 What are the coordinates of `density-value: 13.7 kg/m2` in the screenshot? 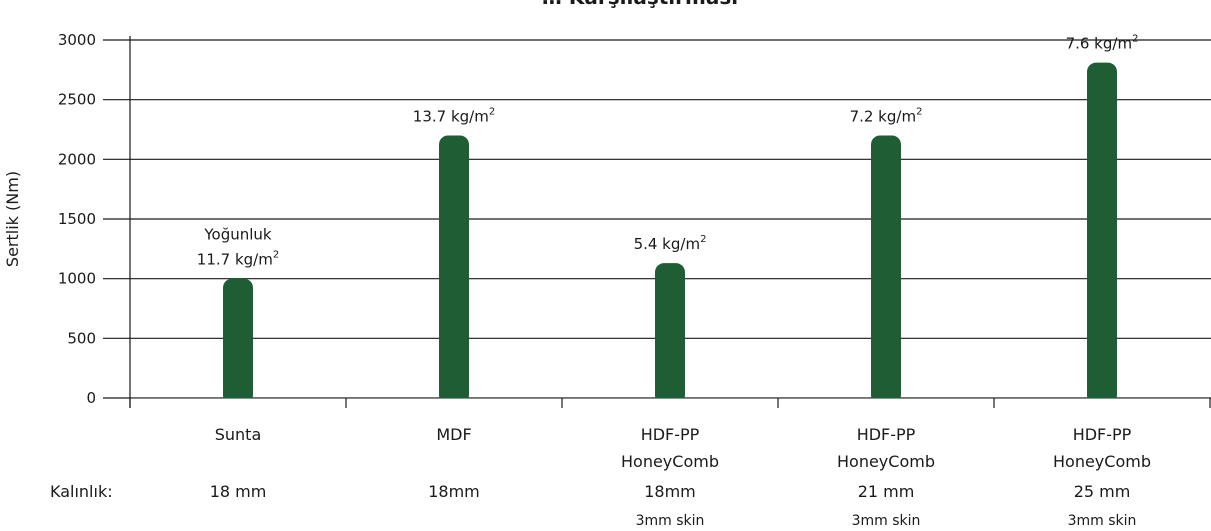 It's located at (454, 115).